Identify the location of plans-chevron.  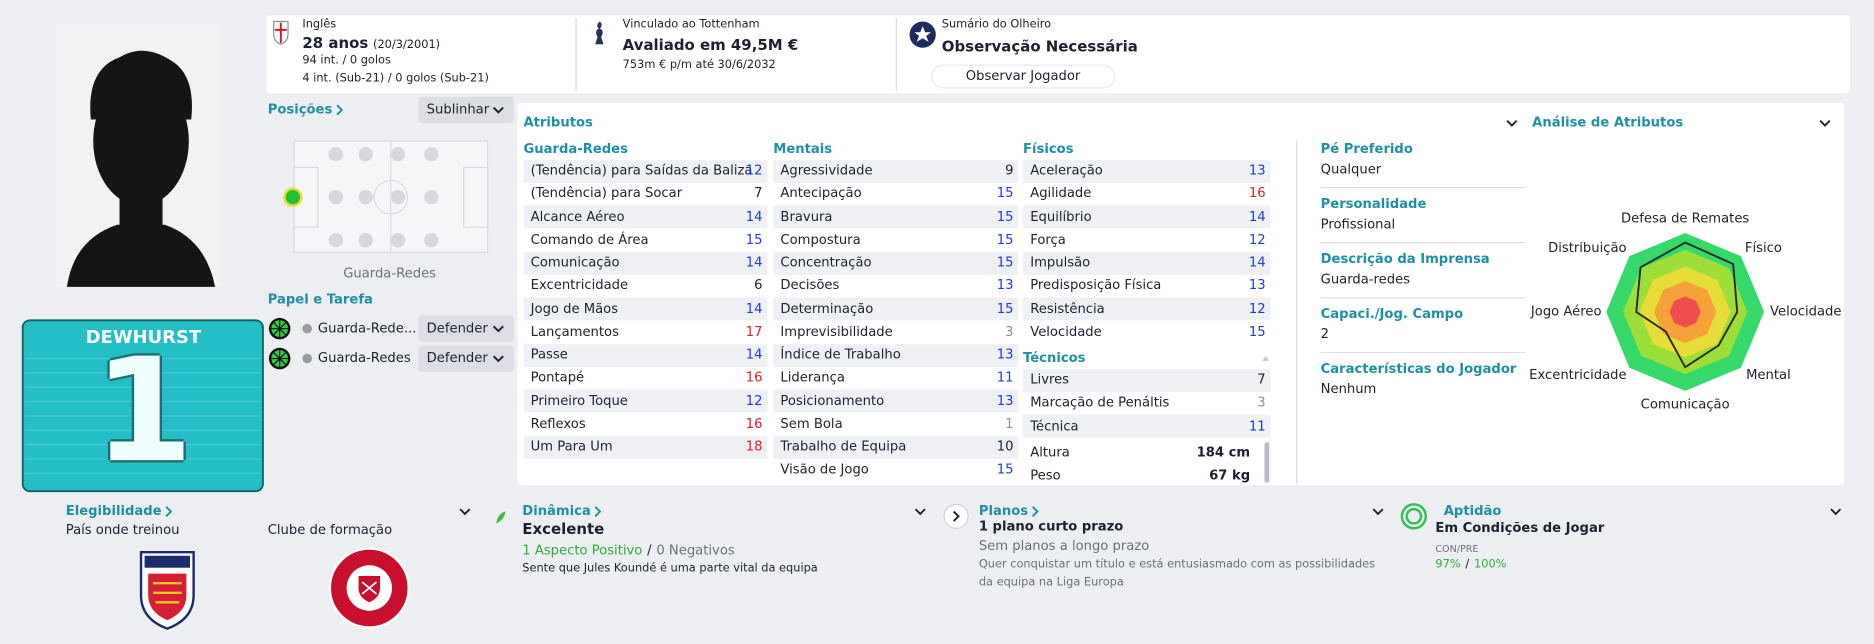
(956, 516).